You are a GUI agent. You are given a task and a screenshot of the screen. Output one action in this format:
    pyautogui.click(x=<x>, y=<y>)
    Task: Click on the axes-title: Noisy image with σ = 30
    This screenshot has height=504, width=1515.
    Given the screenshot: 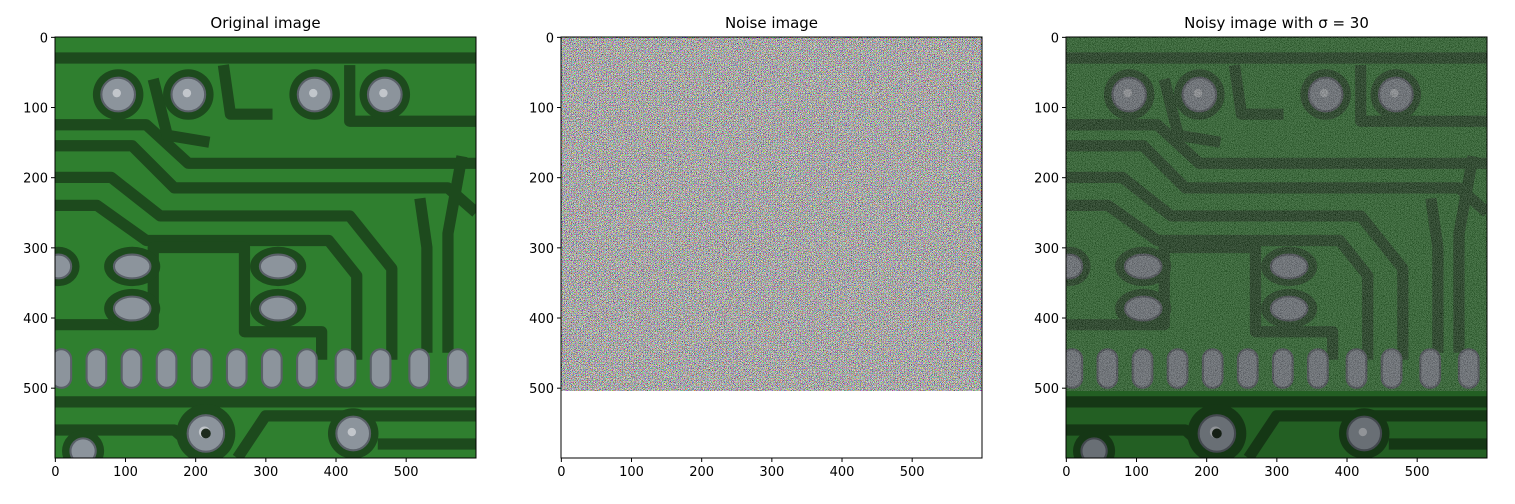 What is the action you would take?
    pyautogui.click(x=1276, y=23)
    